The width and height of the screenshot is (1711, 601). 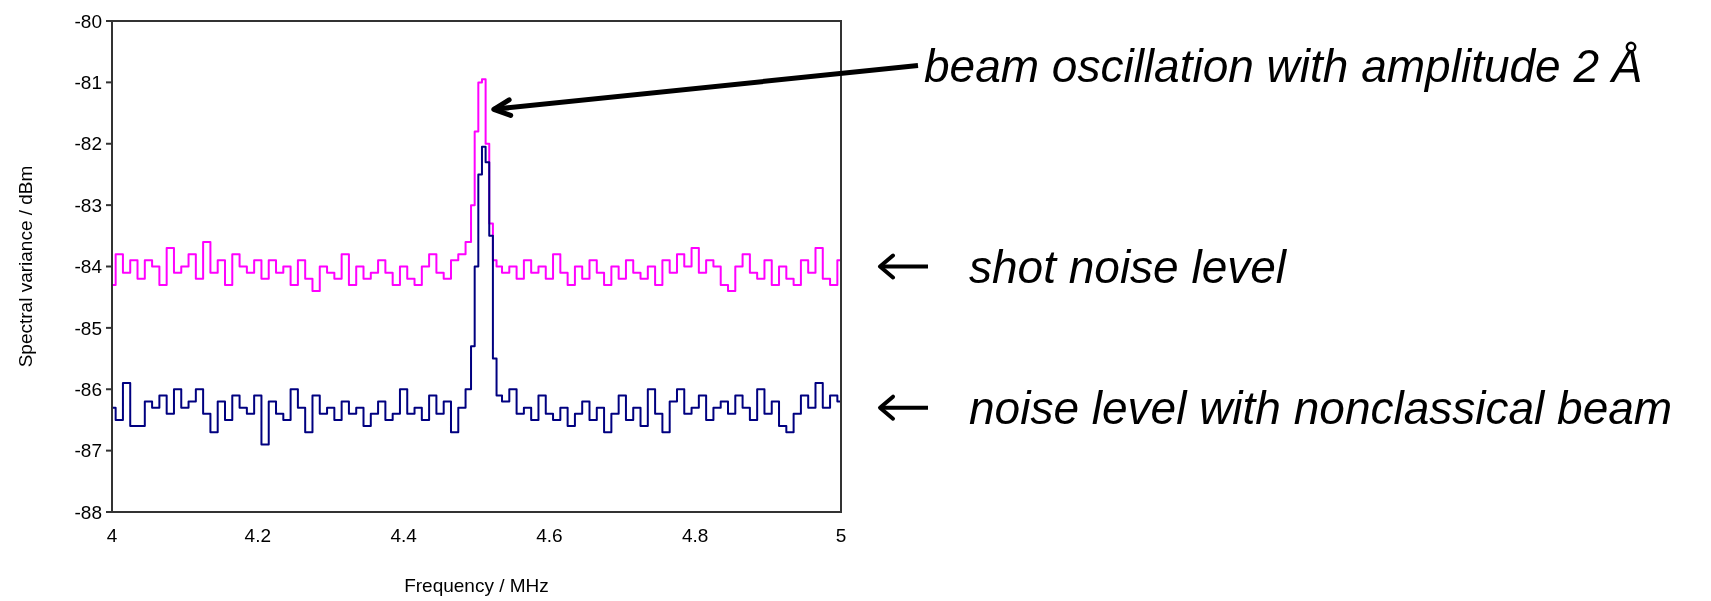 What do you see at coordinates (476, 585) in the screenshot?
I see `x-axis-title: Frequency / MHz` at bounding box center [476, 585].